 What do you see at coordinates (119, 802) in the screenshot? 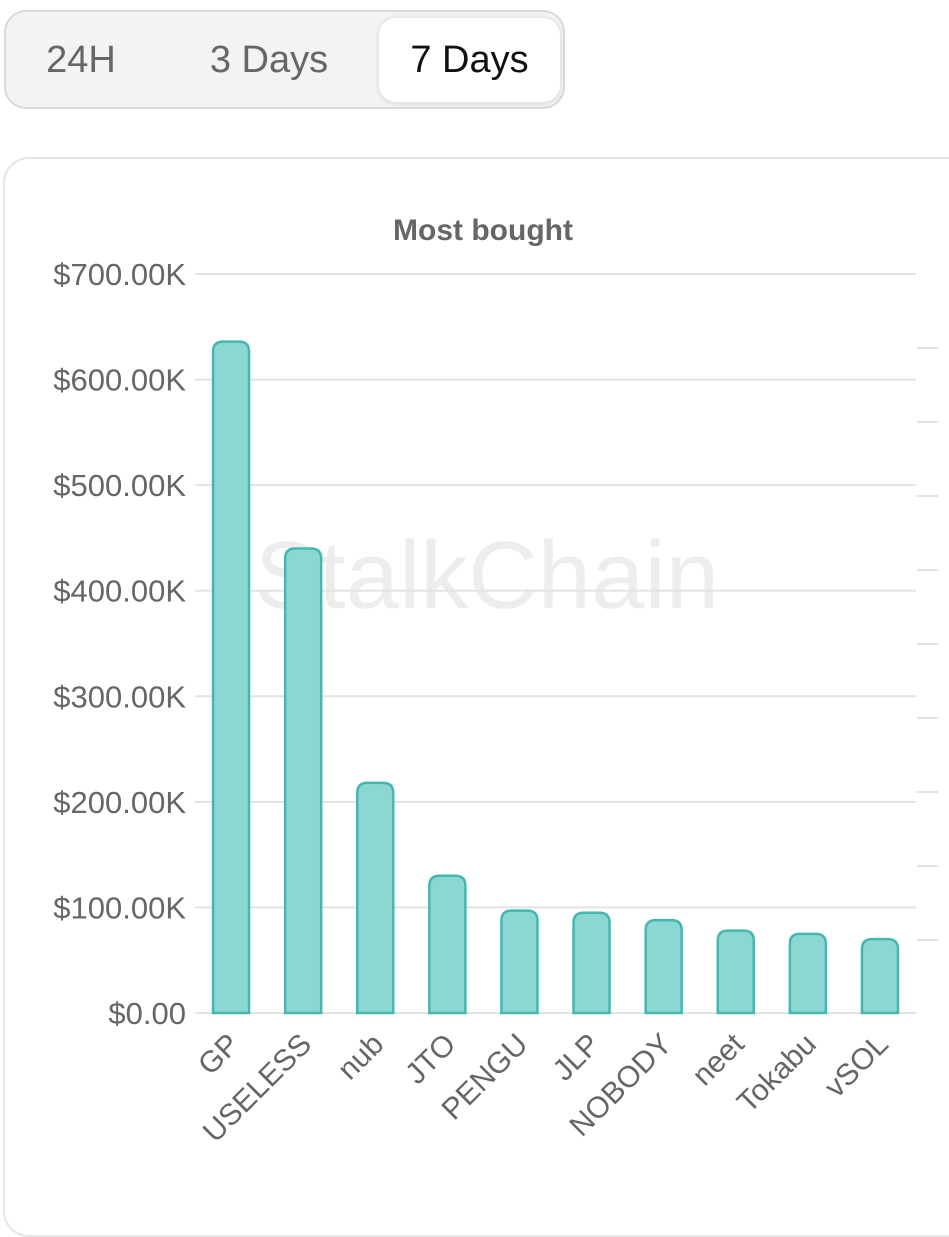
I see `y-tick-label: $200.00K` at bounding box center [119, 802].